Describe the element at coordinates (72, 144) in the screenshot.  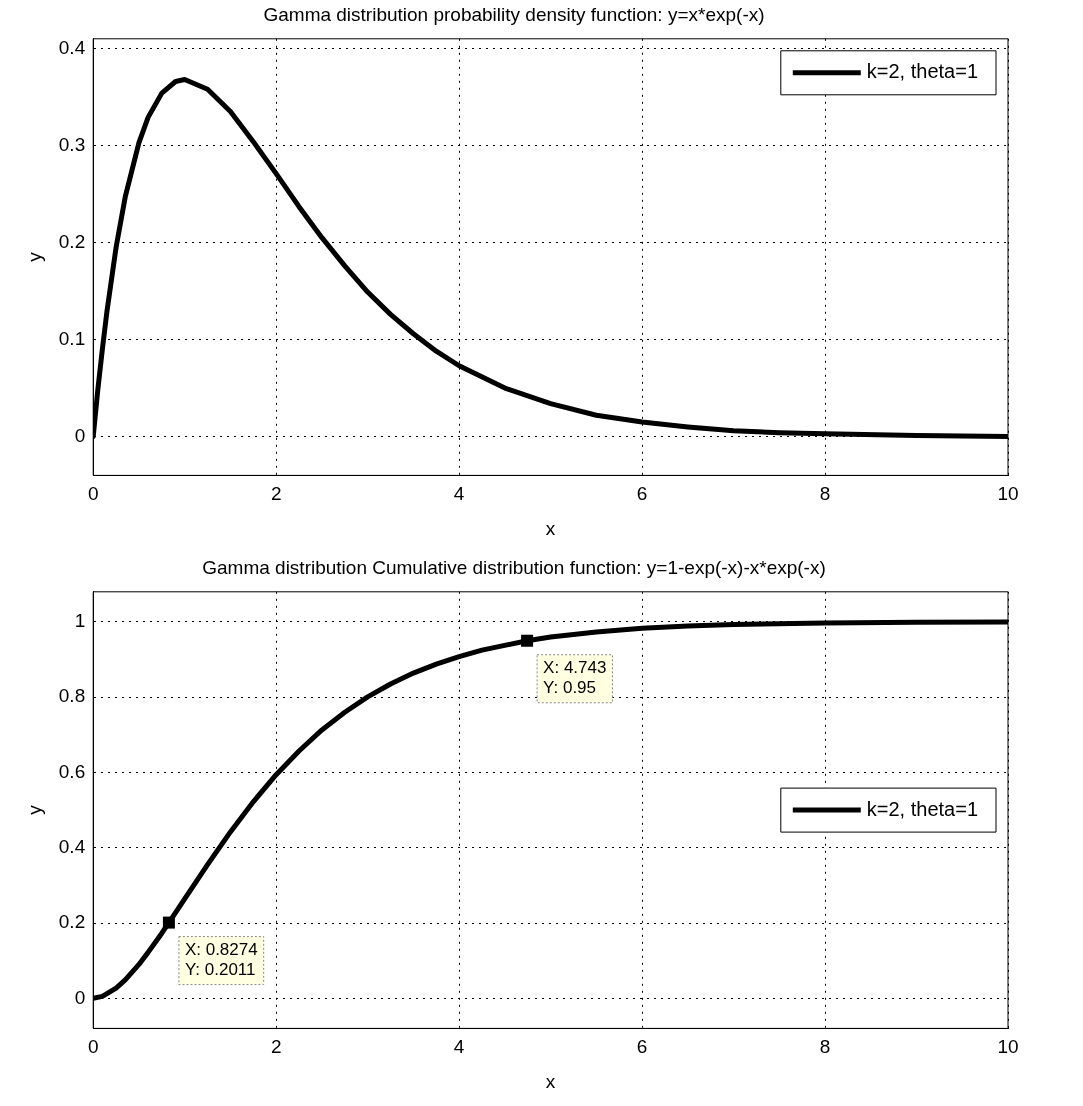
I see `y-tick-label: 0.3` at that location.